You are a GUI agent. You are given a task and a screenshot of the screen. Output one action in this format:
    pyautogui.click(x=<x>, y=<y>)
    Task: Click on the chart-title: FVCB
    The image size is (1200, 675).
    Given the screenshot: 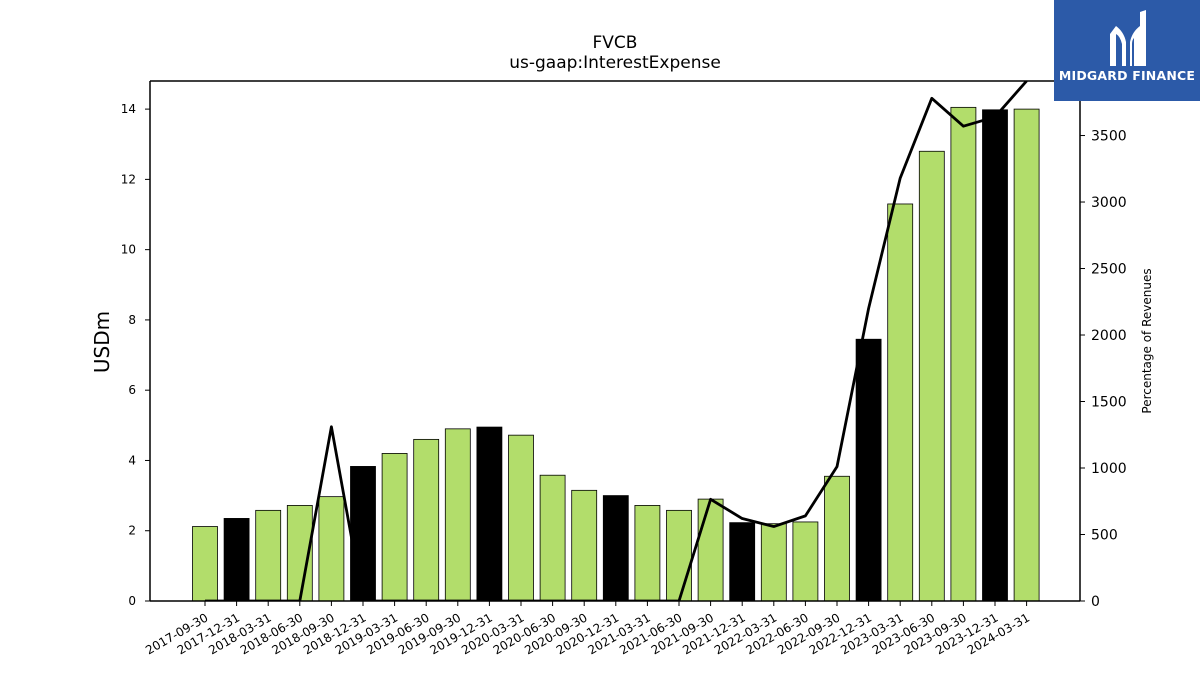 What is the action you would take?
    pyautogui.click(x=615, y=43)
    